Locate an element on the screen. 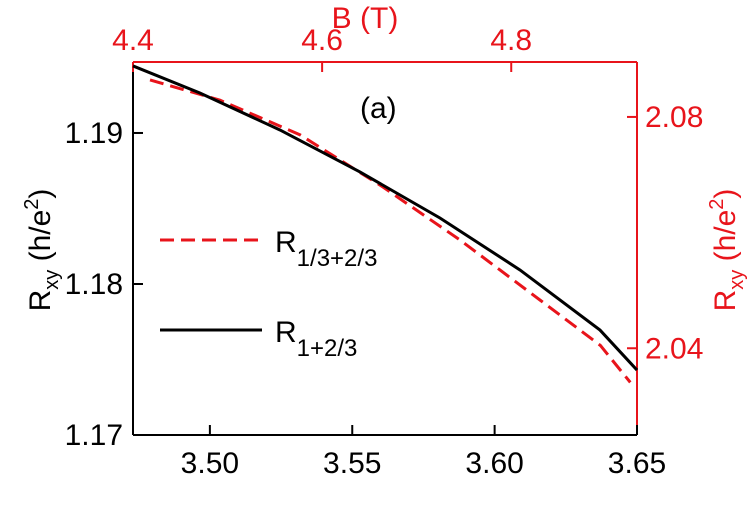 The image size is (747, 522). y2-tick-label: 2.08 is located at coordinates (674, 117).